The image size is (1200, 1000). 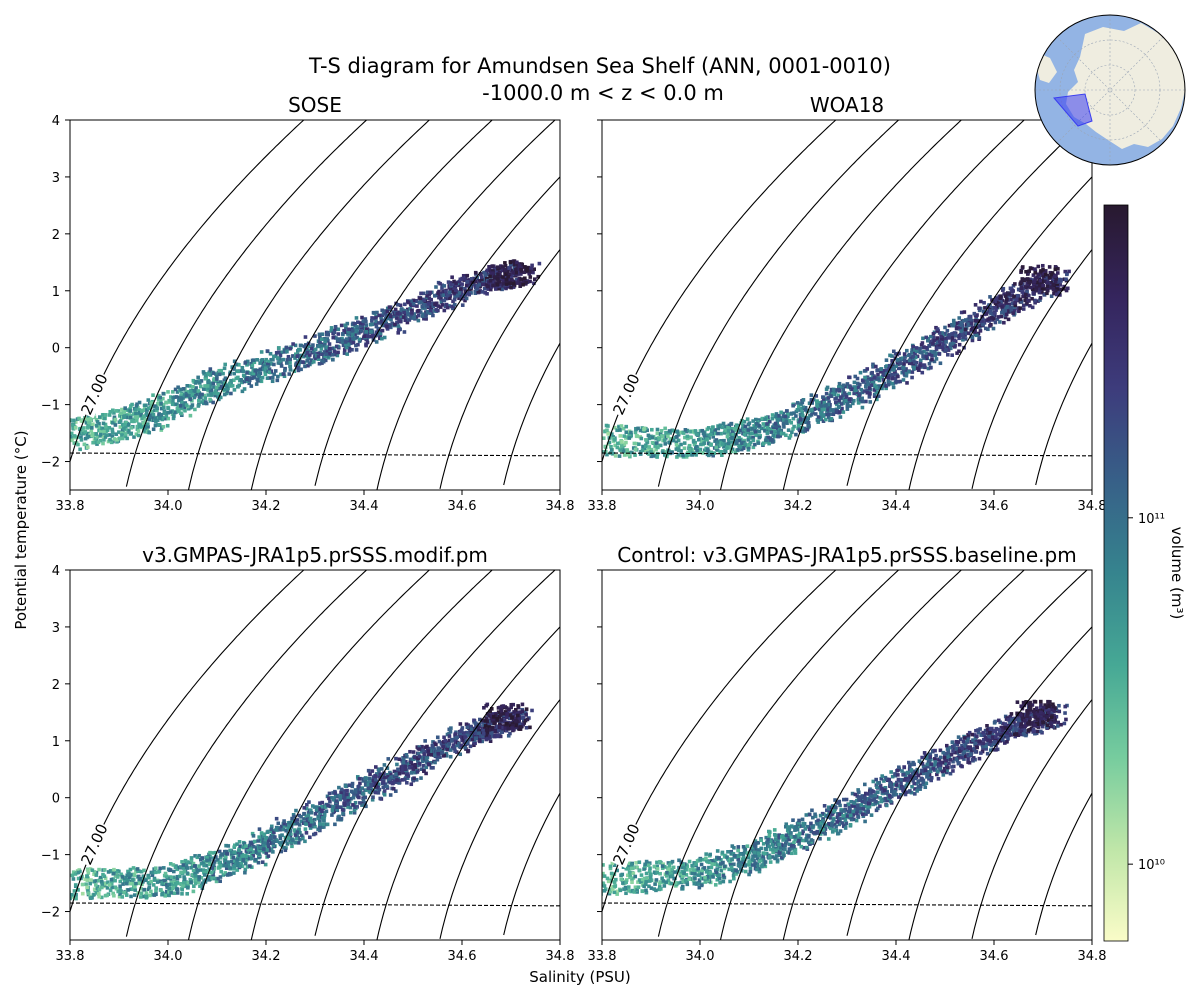 What do you see at coordinates (56, 349) in the screenshot?
I see `y-tick-label: 0` at bounding box center [56, 349].